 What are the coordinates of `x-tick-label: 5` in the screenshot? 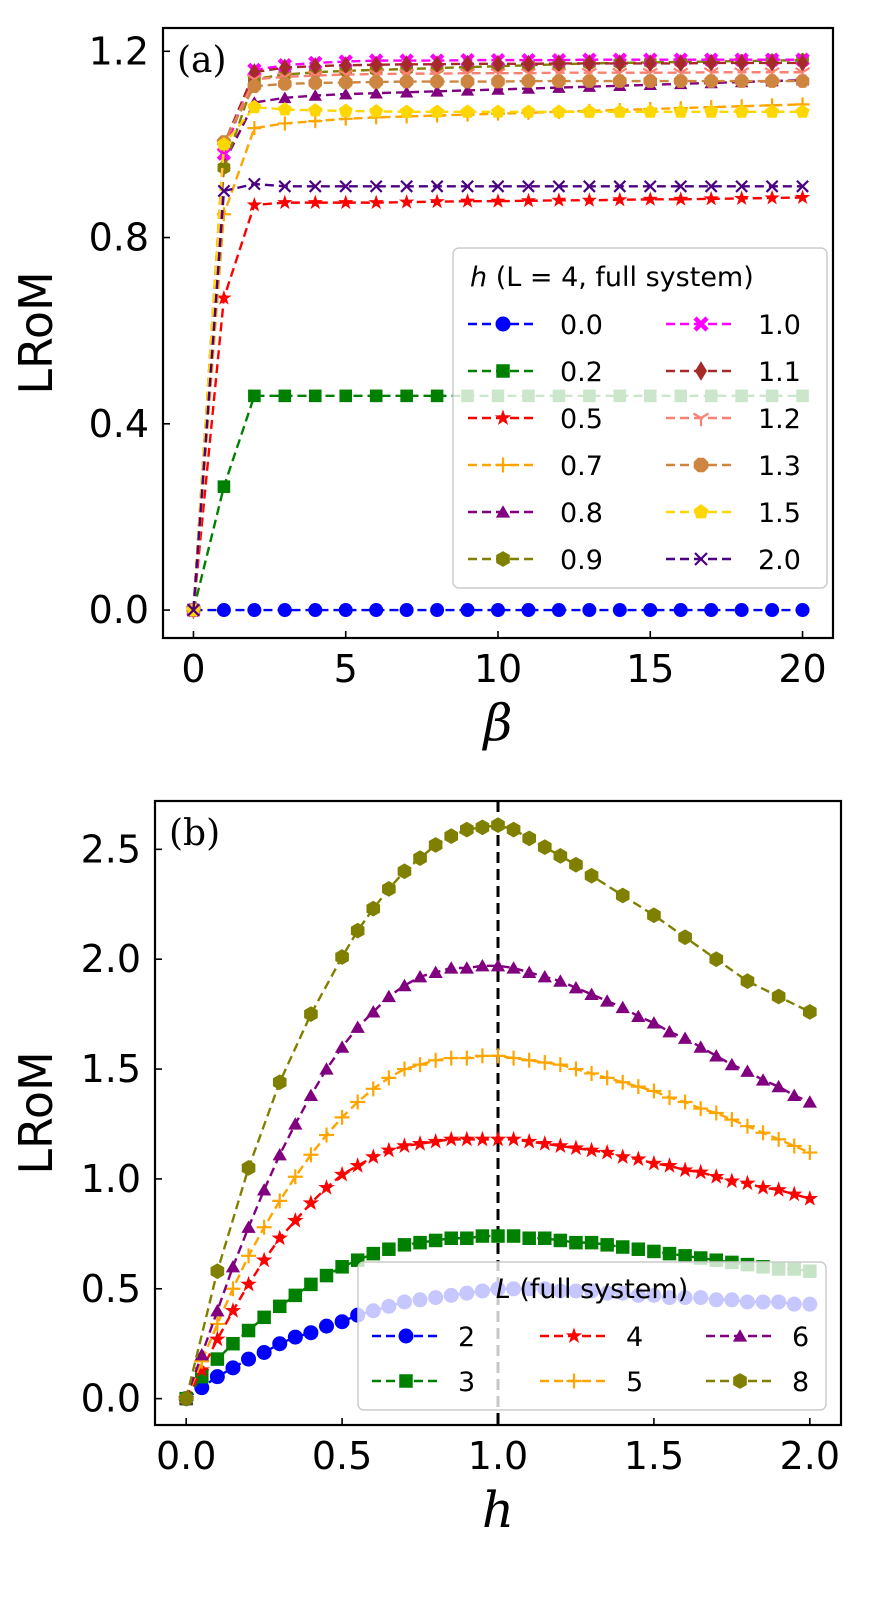 It's located at (346, 669).